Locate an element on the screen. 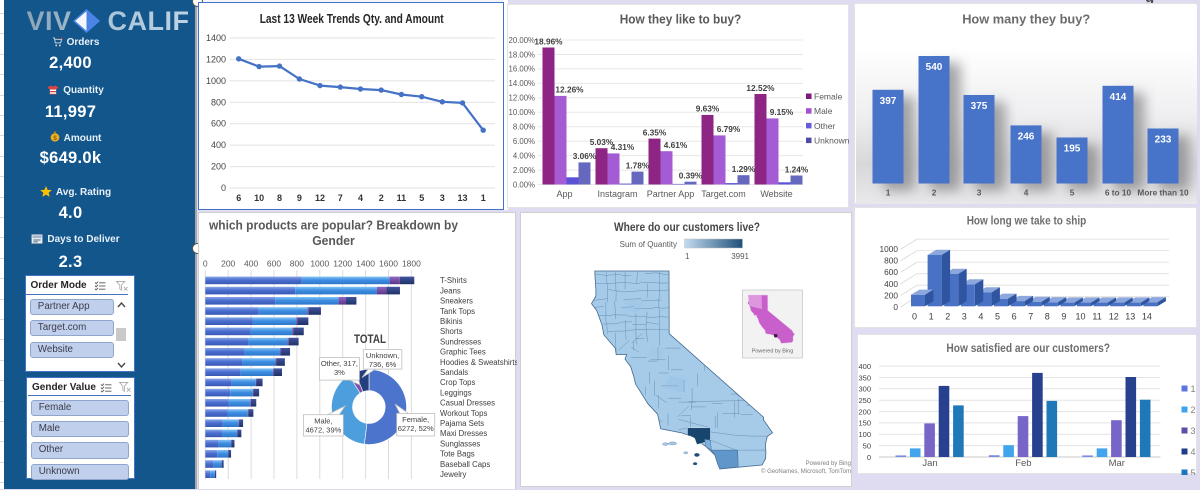  svg-text: Male is located at coordinates (823, 111).